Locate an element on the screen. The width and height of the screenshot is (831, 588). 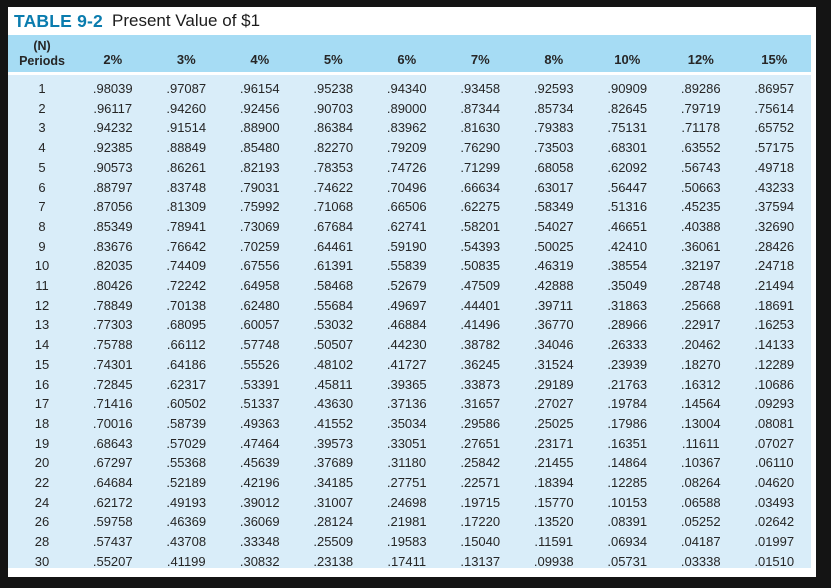
value-cell: .34046 is located at coordinates (553, 345).